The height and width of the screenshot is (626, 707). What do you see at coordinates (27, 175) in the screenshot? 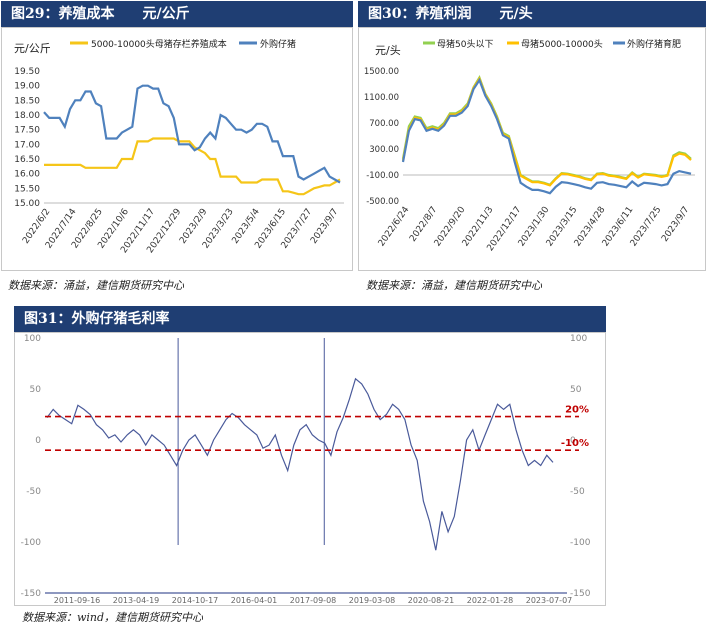
I see `y-tick-label: 16.00` at bounding box center [27, 175].